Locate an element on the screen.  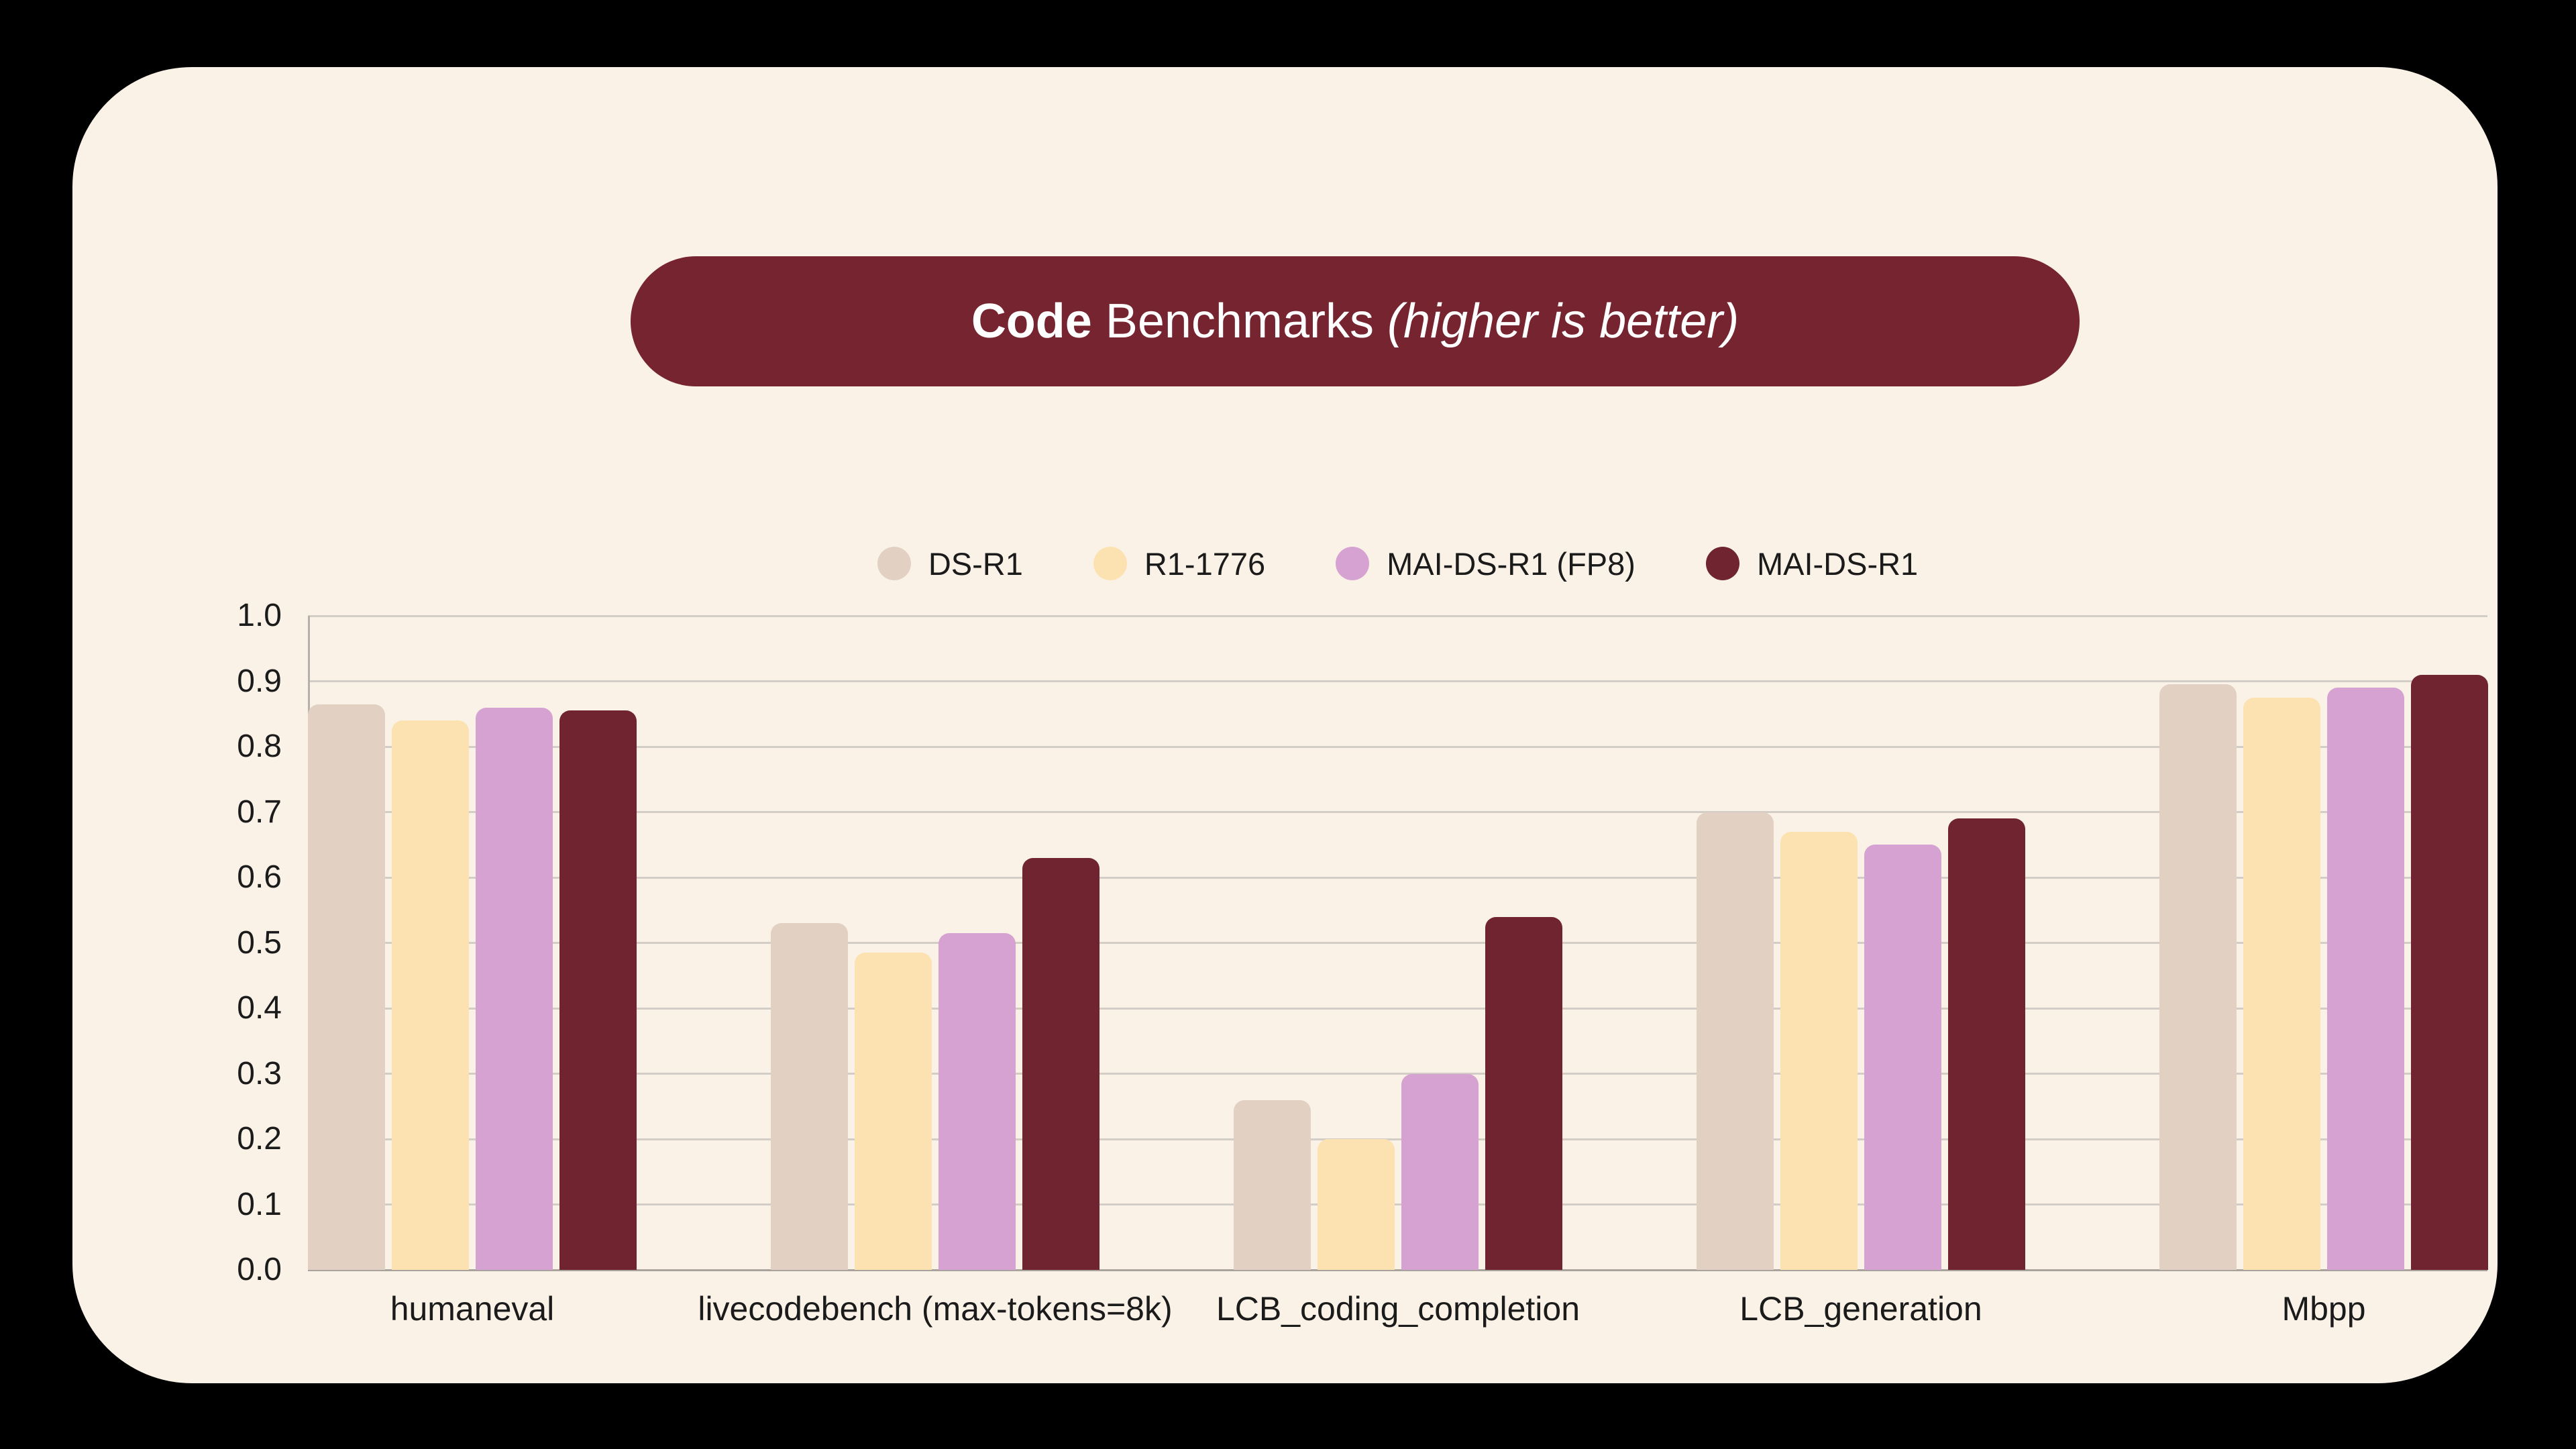
gridline-0.8 is located at coordinates (1397, 746).